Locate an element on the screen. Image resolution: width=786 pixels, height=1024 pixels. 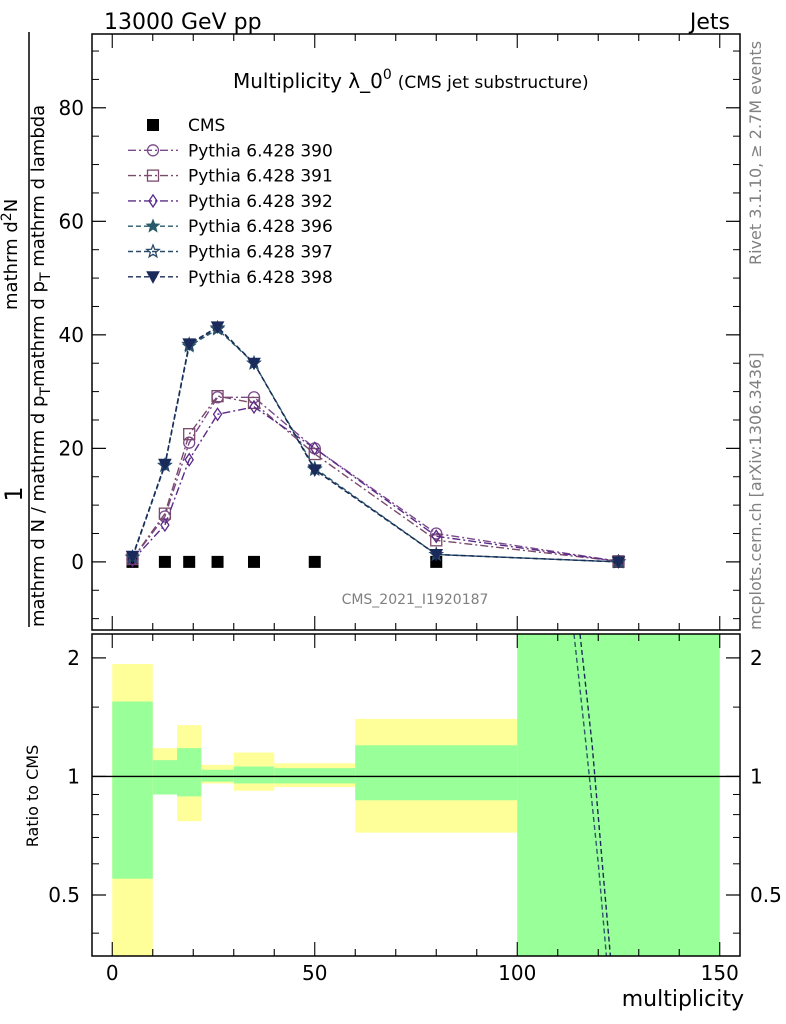
legend-label: Pythia 6.428 392 is located at coordinates (260, 202).